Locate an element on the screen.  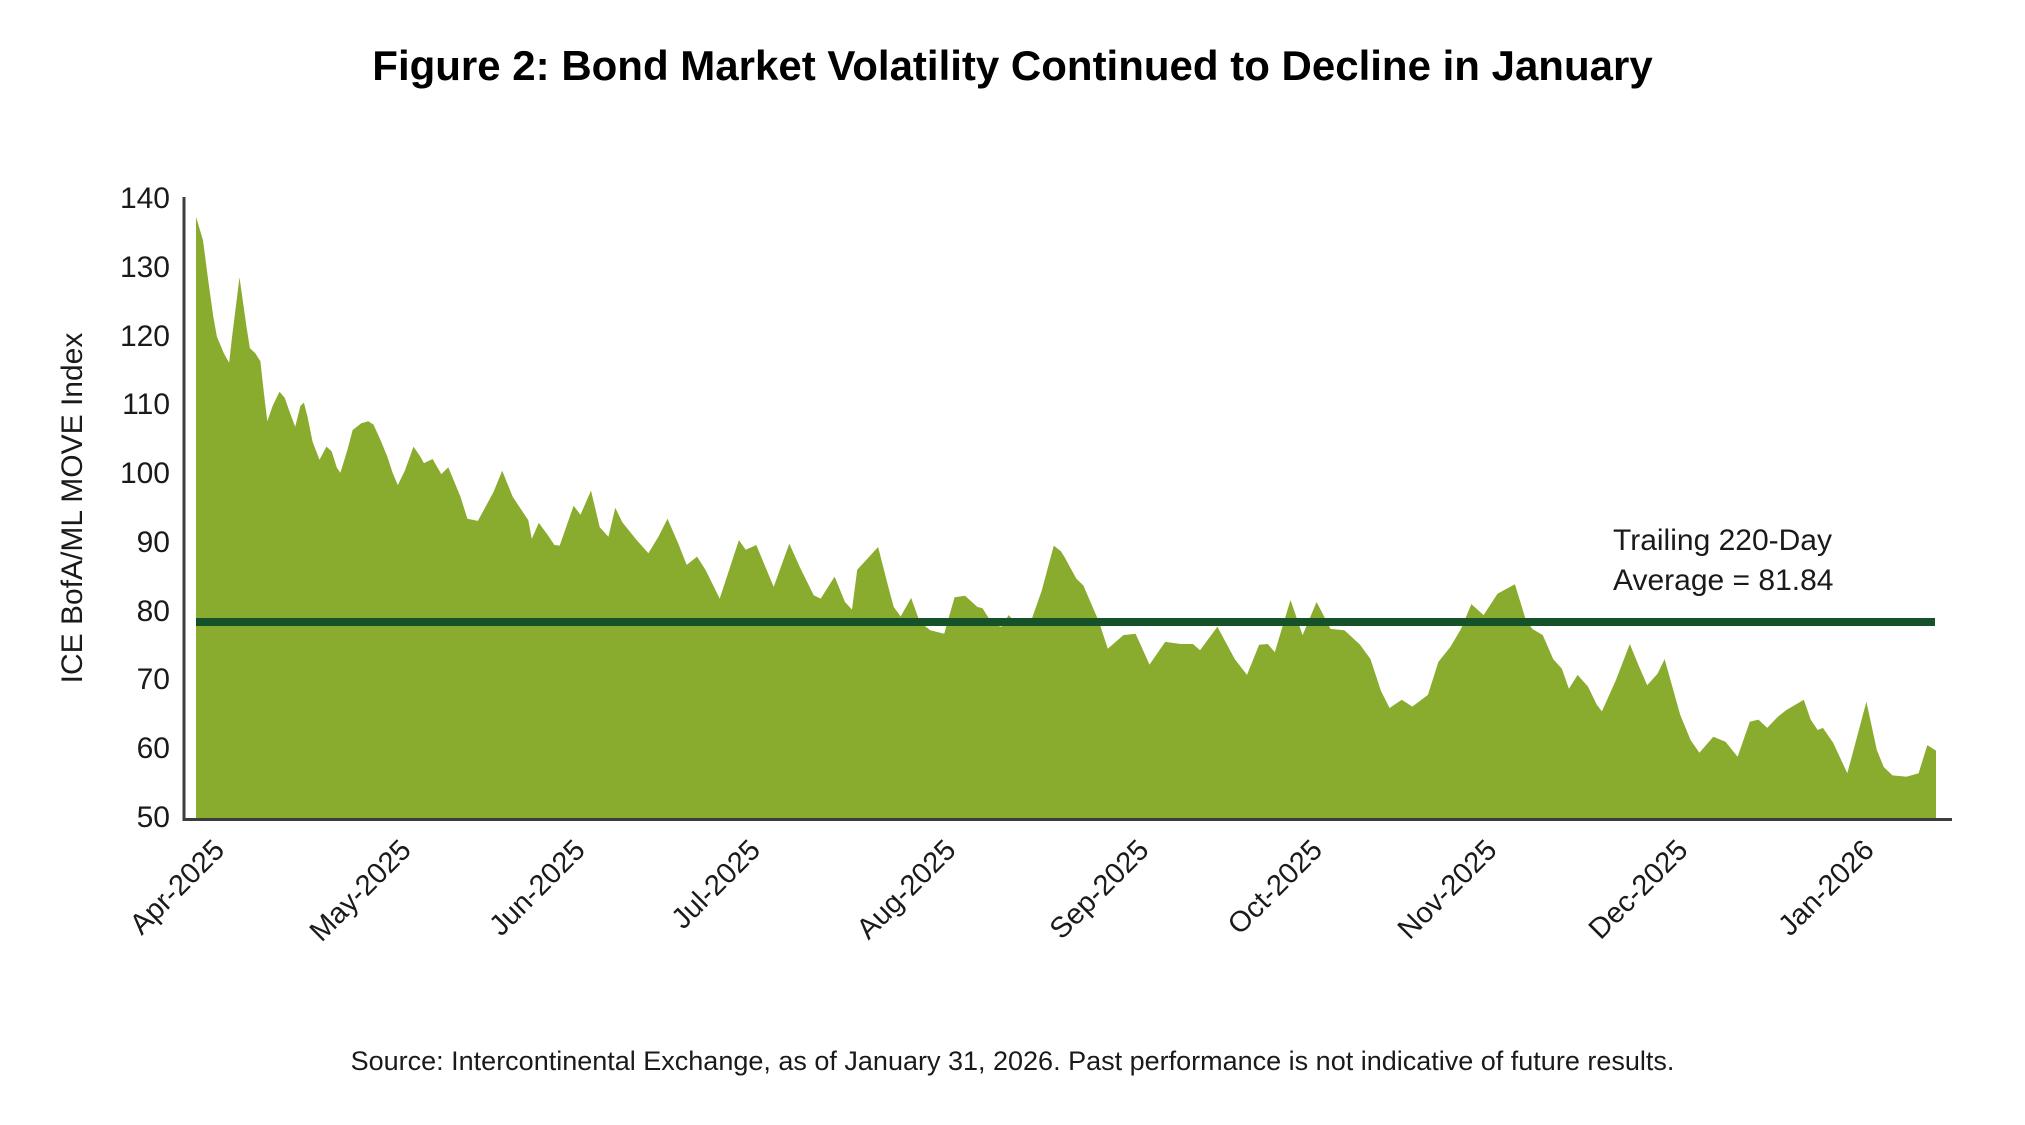
y-tick-label: 50 is located at coordinates (153, 817).